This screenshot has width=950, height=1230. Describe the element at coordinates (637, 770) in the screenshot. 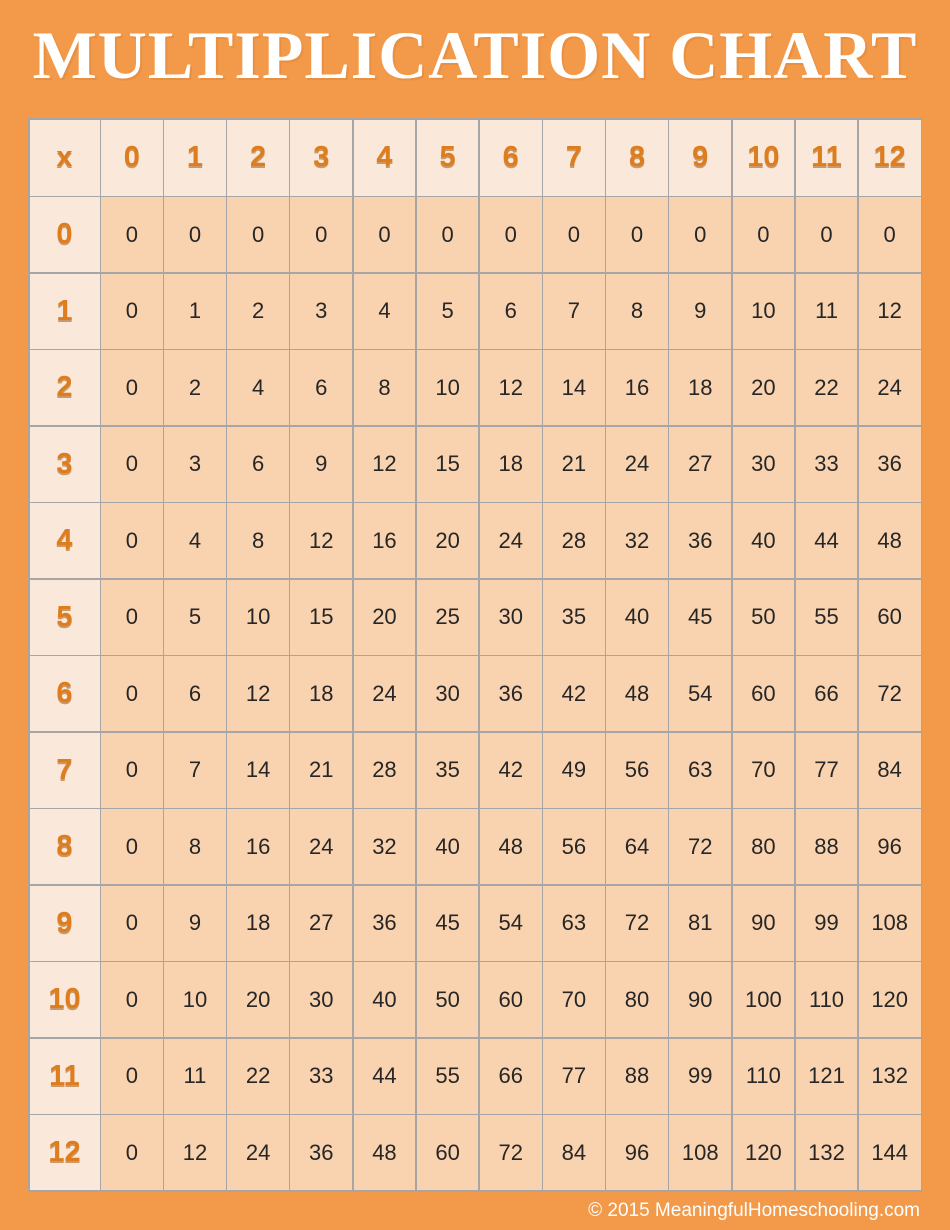

I see `value-cell: 56` at that location.